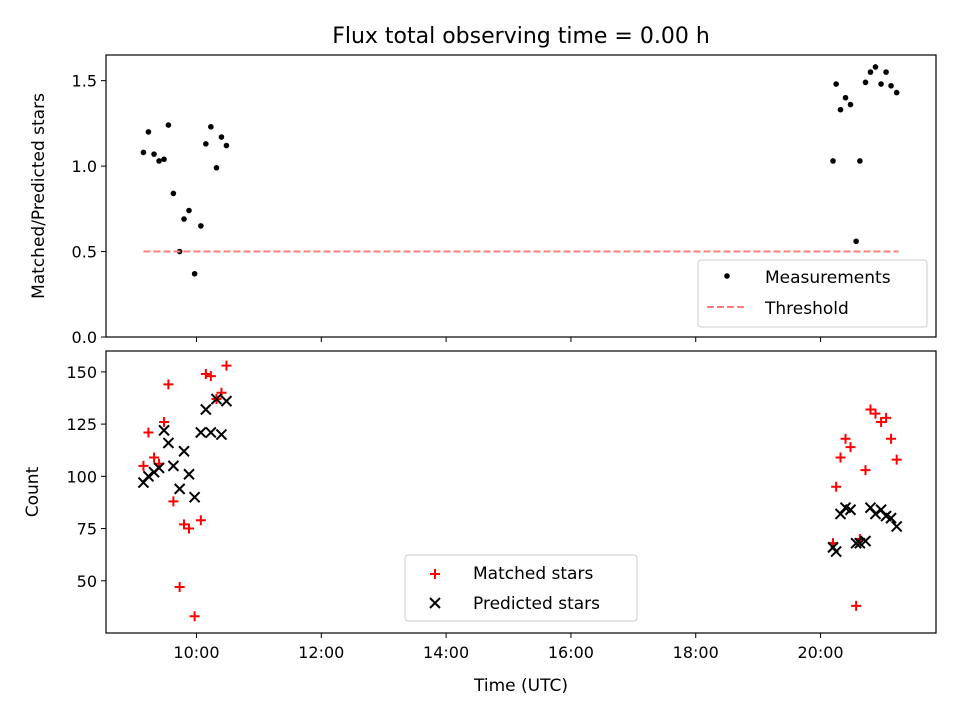 The width and height of the screenshot is (960, 720). I want to click on x-tick-label: 18:00, so click(696, 652).